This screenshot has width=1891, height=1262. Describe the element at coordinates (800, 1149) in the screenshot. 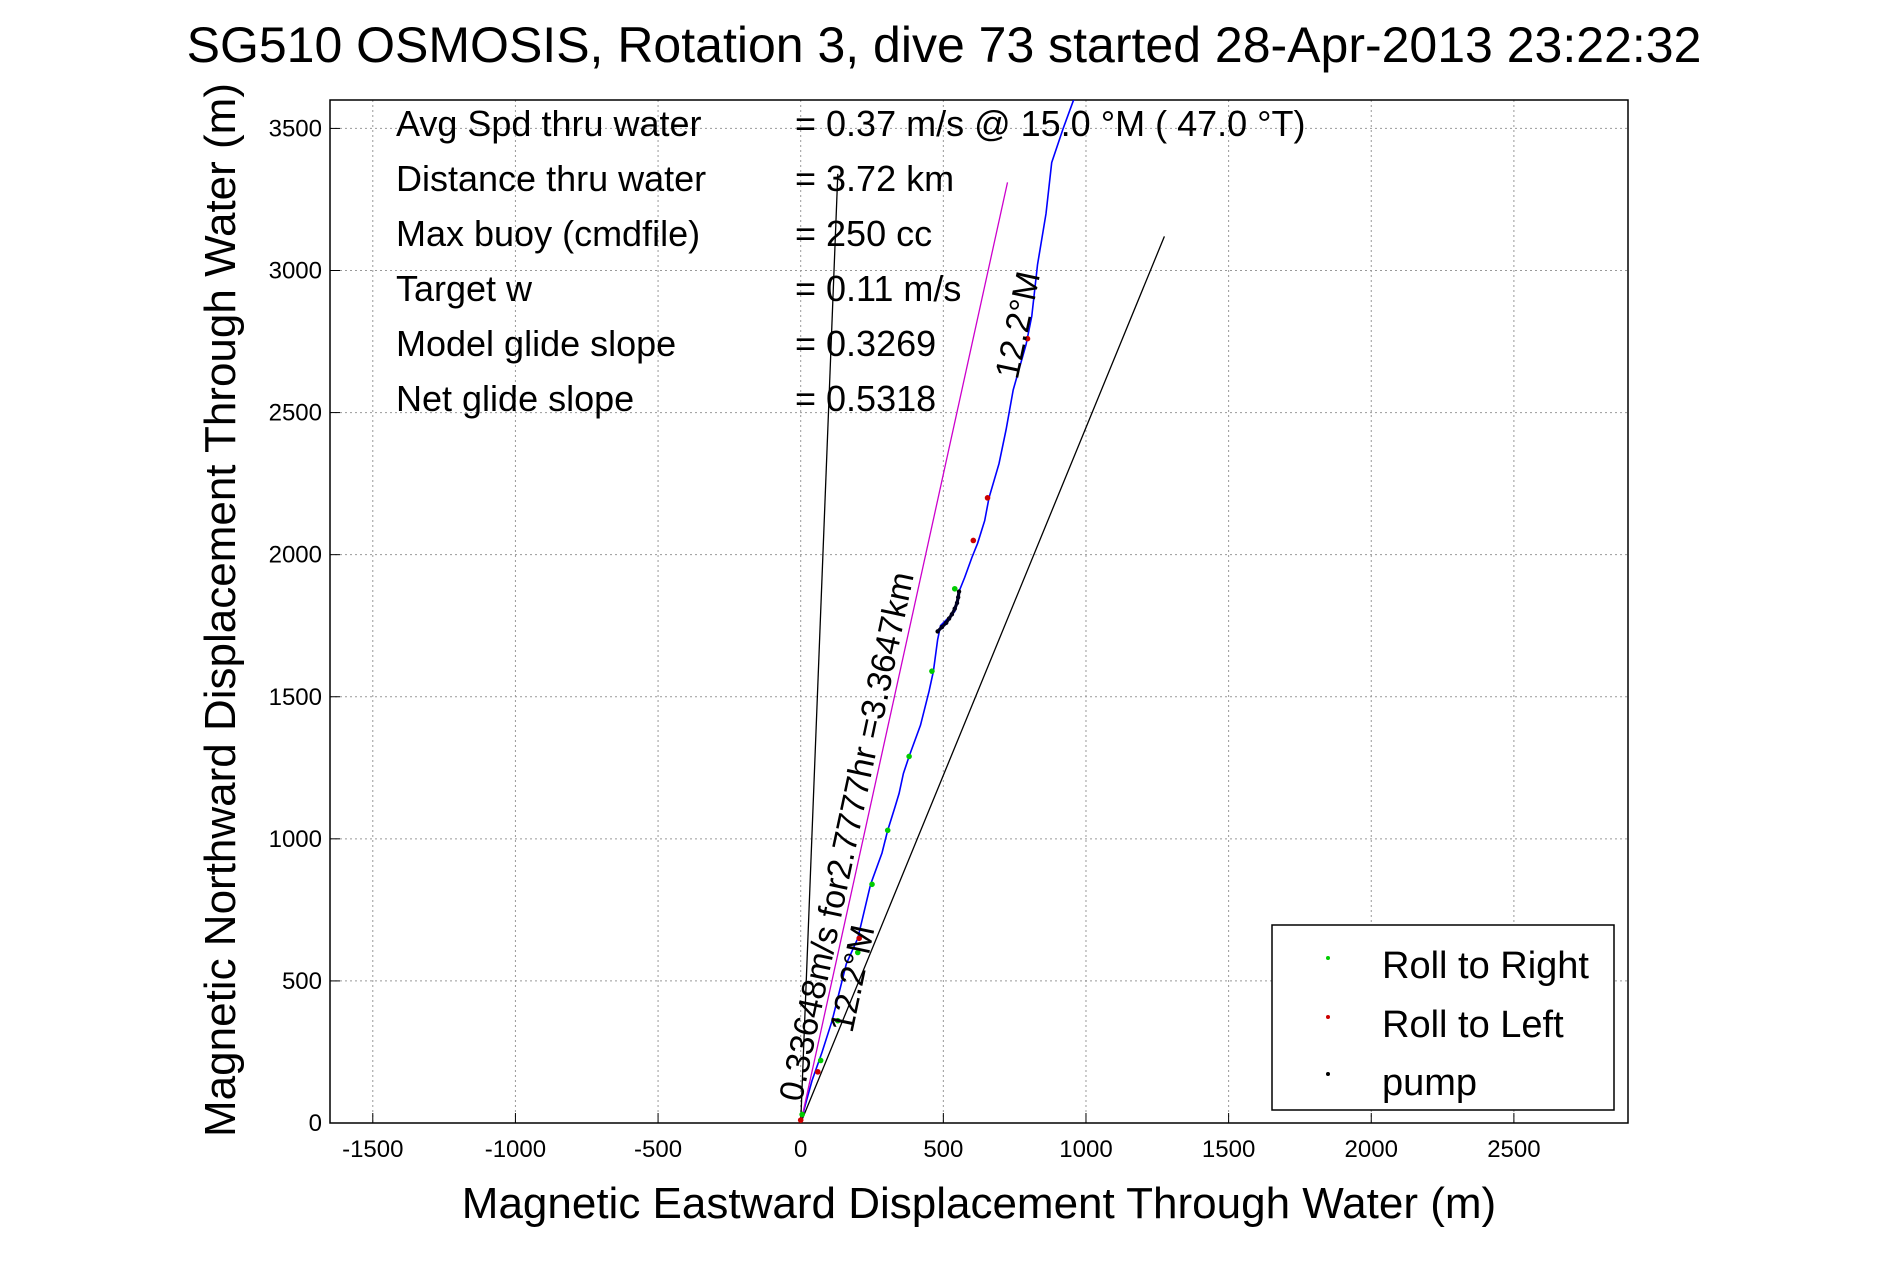

I see `x-tick-label: 0` at that location.